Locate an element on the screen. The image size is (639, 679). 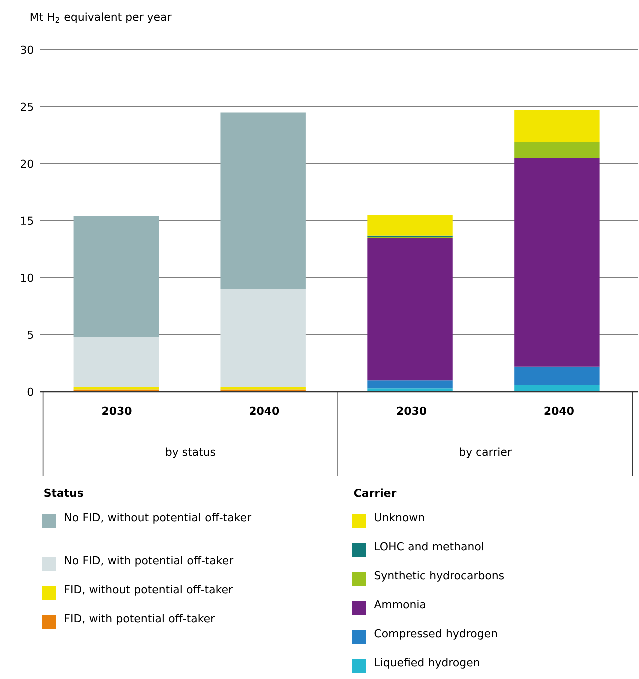
y-tick-label: 15 is located at coordinates (28, 221).